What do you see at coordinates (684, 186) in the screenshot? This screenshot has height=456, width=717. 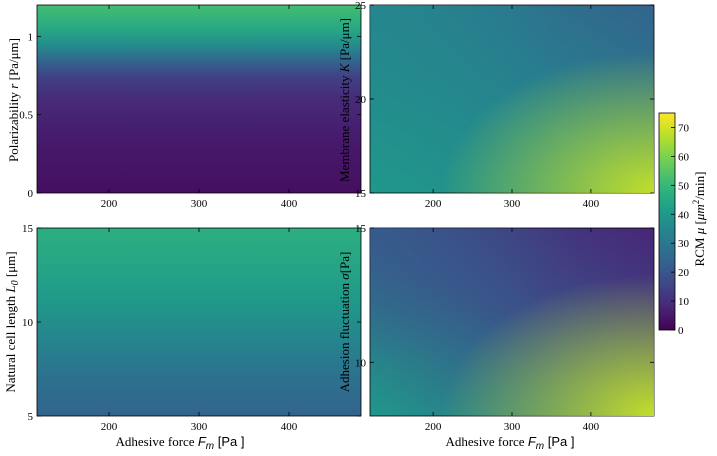 I see `colorbar-tick-label: 50` at bounding box center [684, 186].